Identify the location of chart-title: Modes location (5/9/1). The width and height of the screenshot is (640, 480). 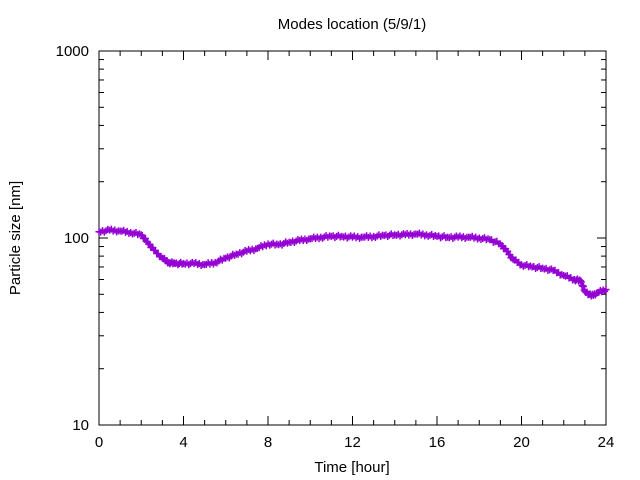
(352, 24).